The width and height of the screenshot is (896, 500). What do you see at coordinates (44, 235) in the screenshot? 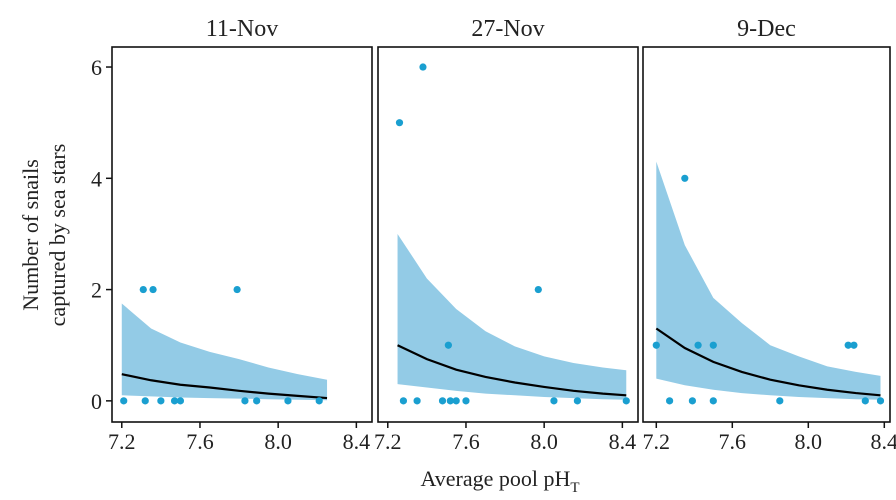
I see `y-label: Number of snails captured by sea stars` at bounding box center [44, 235].